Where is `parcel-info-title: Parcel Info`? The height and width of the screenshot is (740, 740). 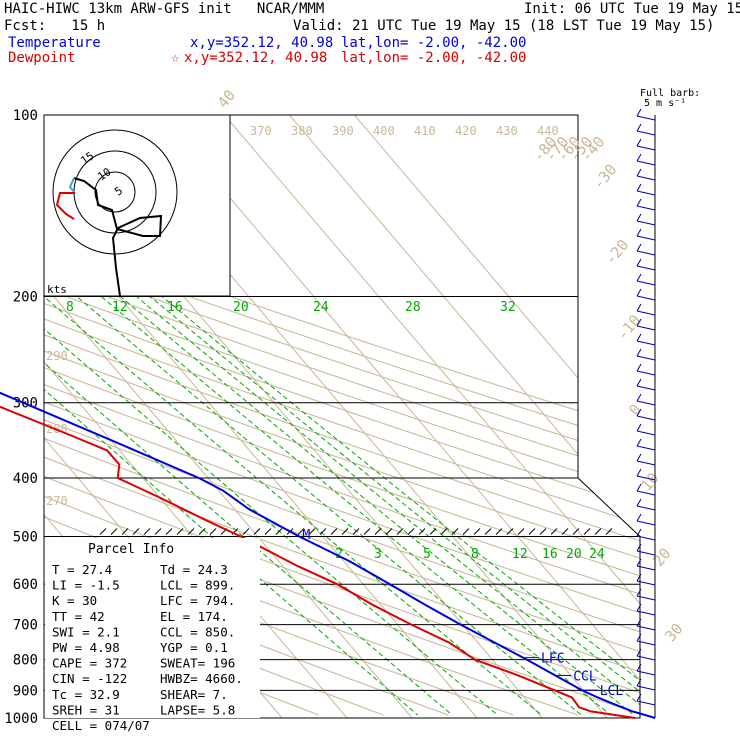
parcel-info-title: Parcel Info is located at coordinates (131, 549).